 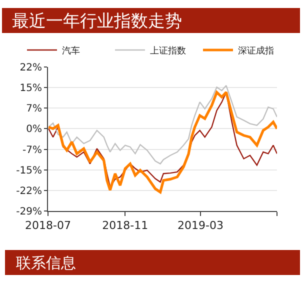 What do you see at coordinates (256, 51) in the screenshot?
I see `legend-label: 深证成指` at bounding box center [256, 51].